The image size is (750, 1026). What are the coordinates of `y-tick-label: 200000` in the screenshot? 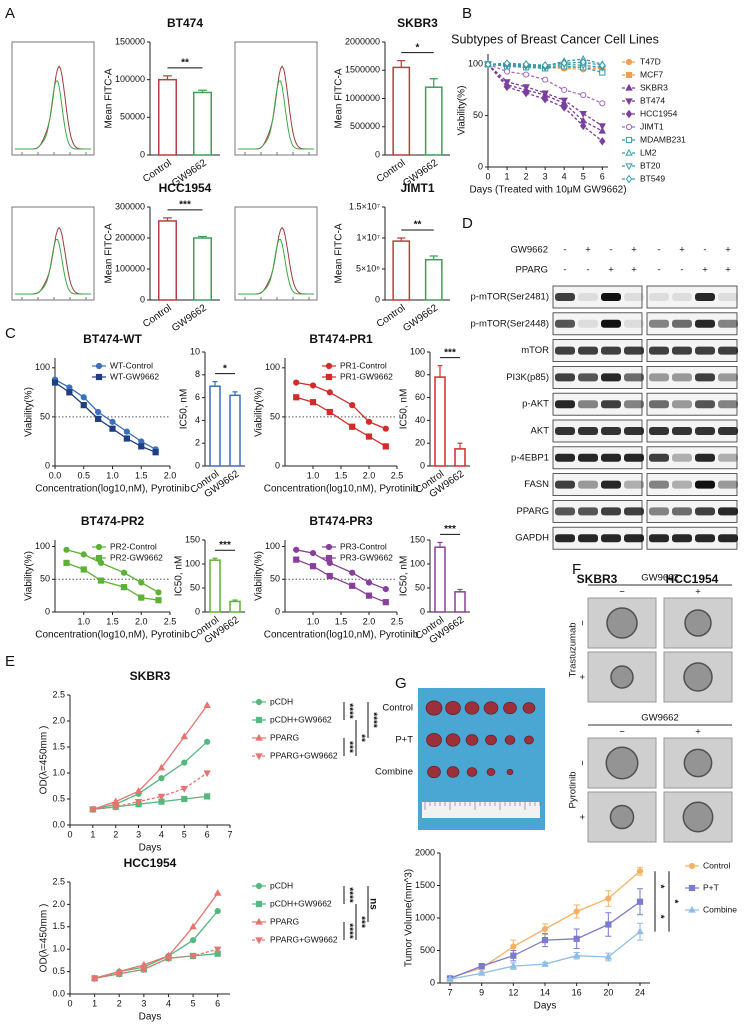 It's located at (130, 237).